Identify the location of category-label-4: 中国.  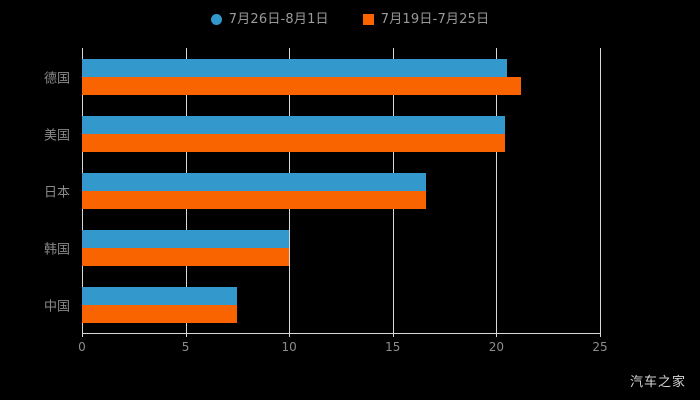
(56, 306).